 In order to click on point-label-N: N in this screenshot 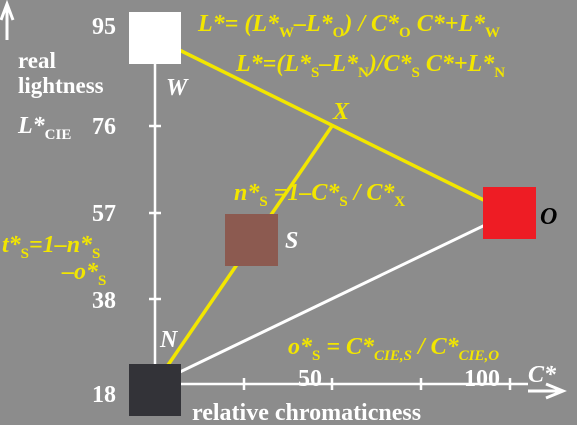, I will do `click(169, 340)`.